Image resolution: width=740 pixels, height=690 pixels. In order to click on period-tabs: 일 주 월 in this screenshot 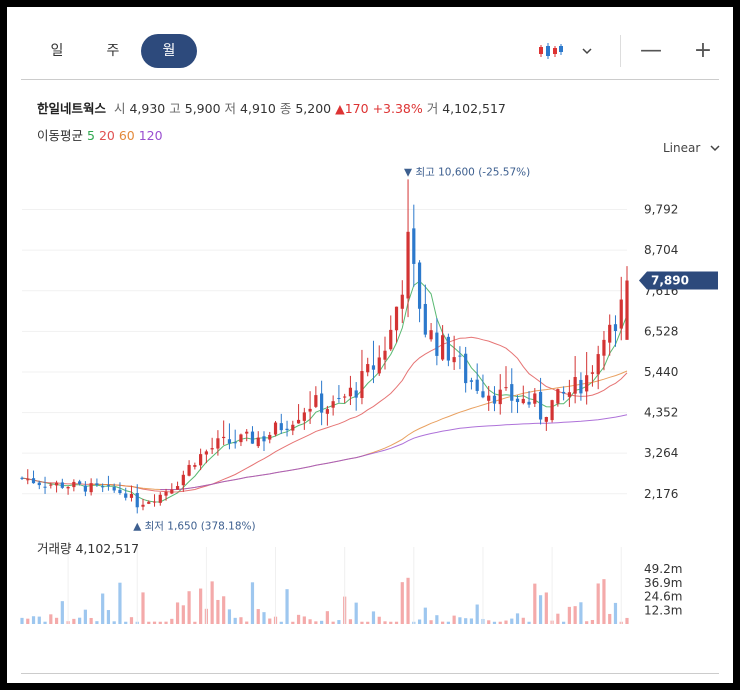, I will do `click(113, 51)`.